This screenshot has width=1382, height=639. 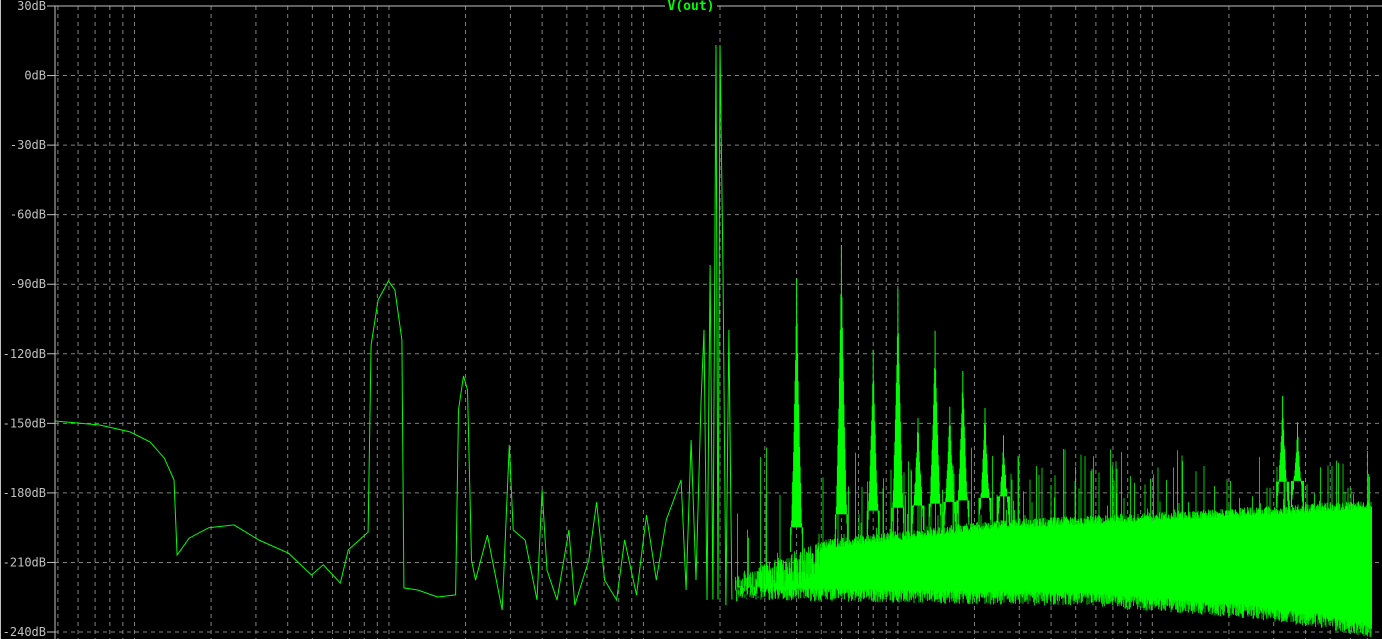 What do you see at coordinates (24, 632) in the screenshot?
I see `y-tick-label: -240dB` at bounding box center [24, 632].